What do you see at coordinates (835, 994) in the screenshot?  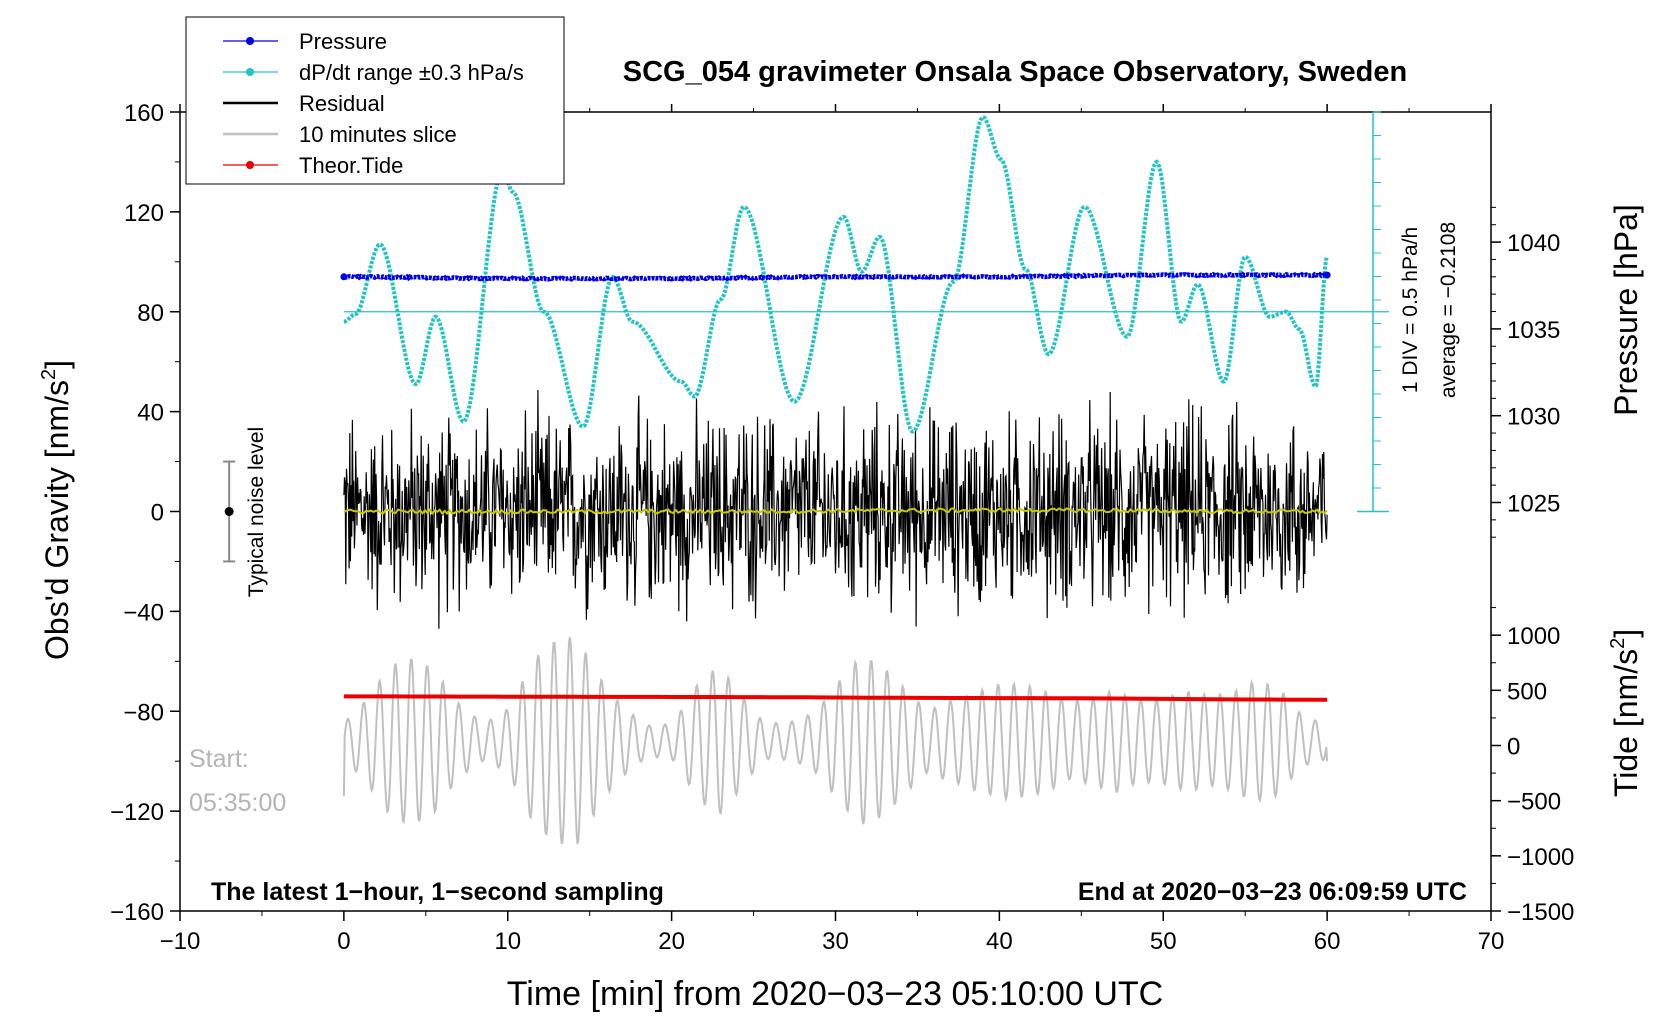 I see `x-axis-label: Time [min] from 2020−03−23 05:10:00 UTC` at bounding box center [835, 994].